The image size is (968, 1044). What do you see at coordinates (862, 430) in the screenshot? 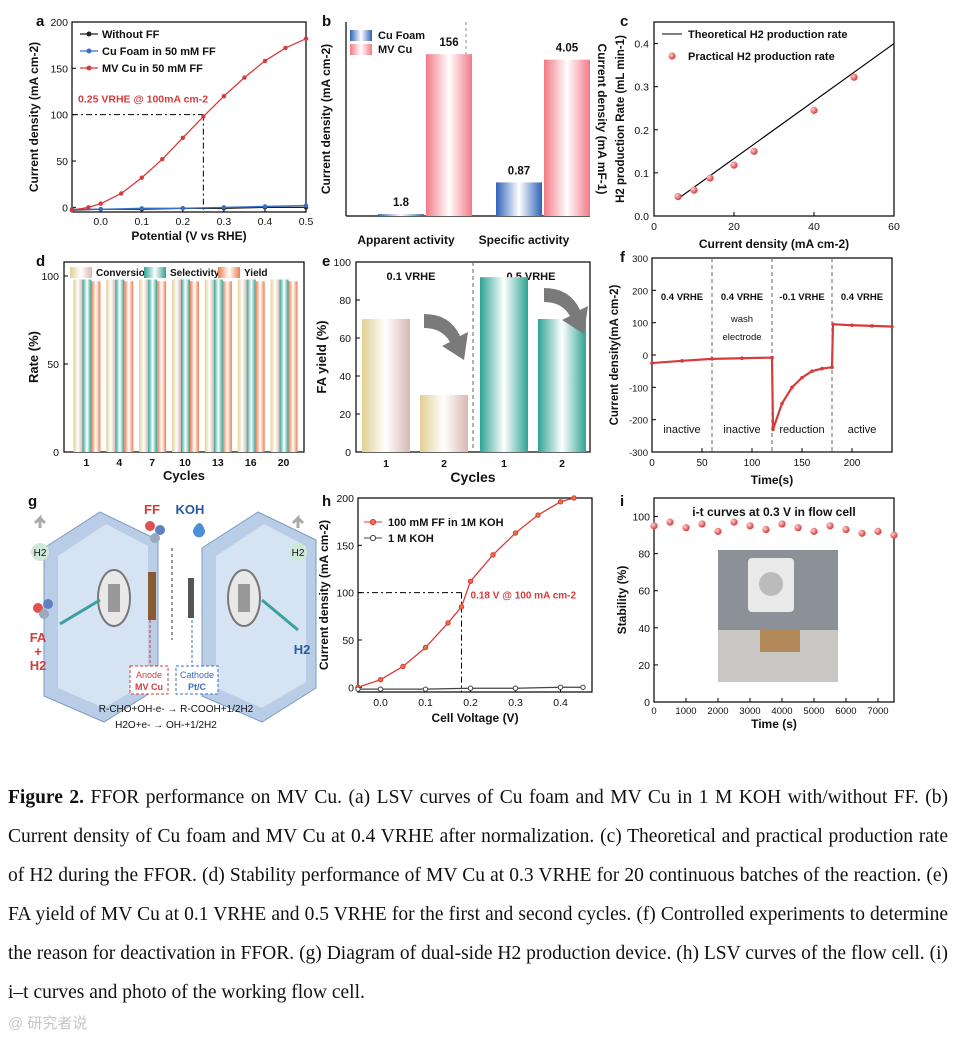
I see `state-label: active` at bounding box center [862, 430].